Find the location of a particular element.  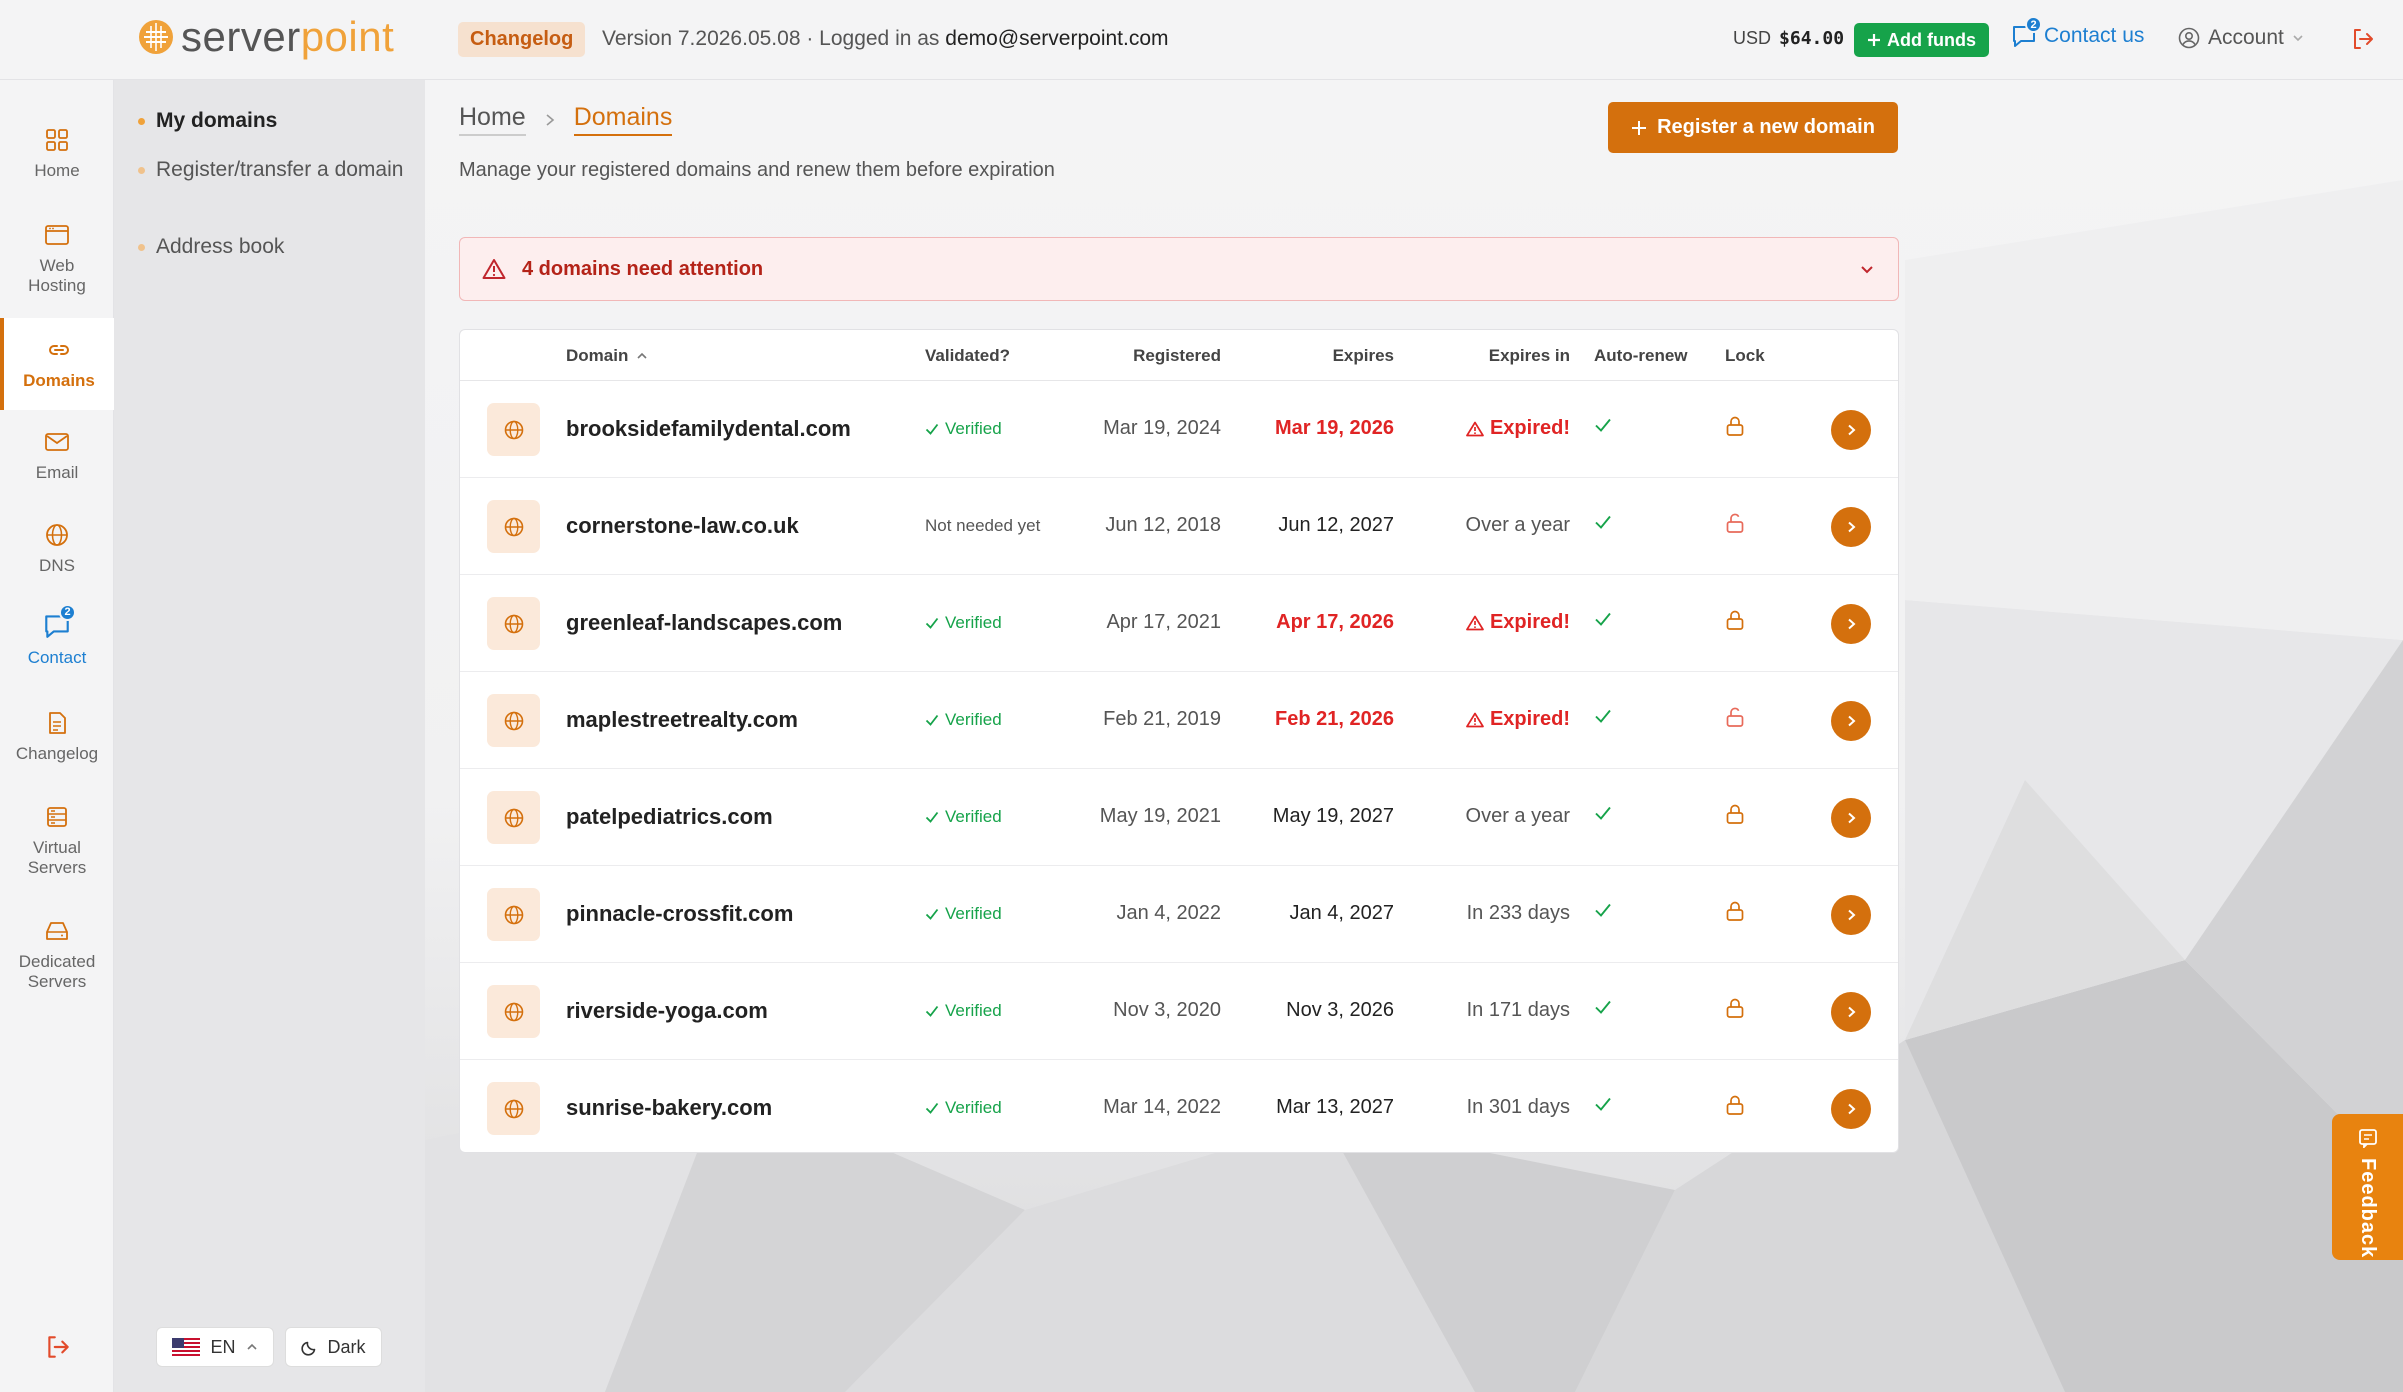

expires-in-text: Over a year is located at coordinates (1517, 816).